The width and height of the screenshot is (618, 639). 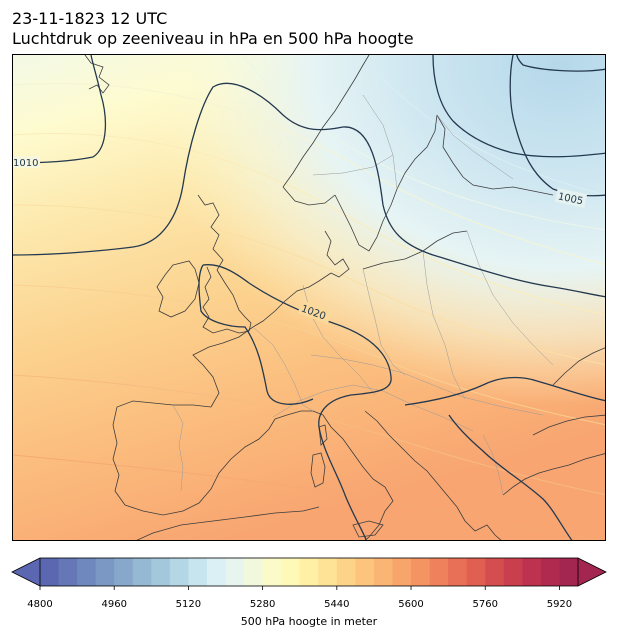 I want to click on coast-denmark, so click(x=337, y=254).